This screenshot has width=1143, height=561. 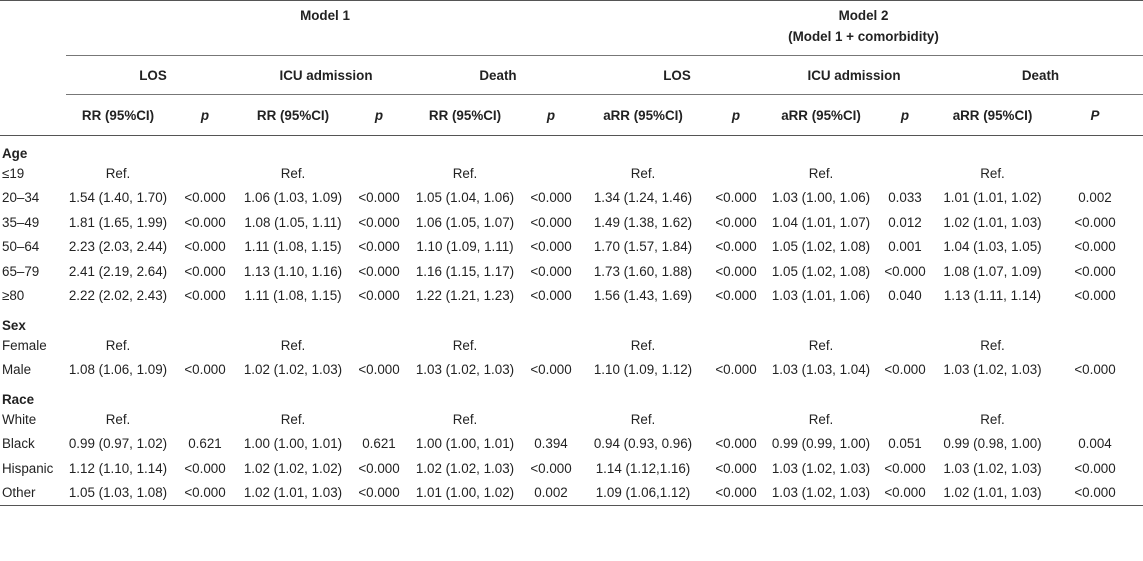 I want to click on estimate-cell: 1.03 (1.01, 1.06), so click(x=821, y=296).